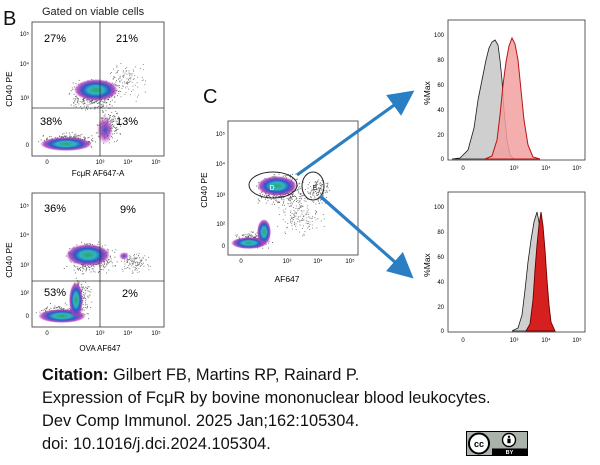 The image size is (600, 465). I want to click on citation-authors: Gilbert FB, Martins RP, Rainard P., so click(236, 375).